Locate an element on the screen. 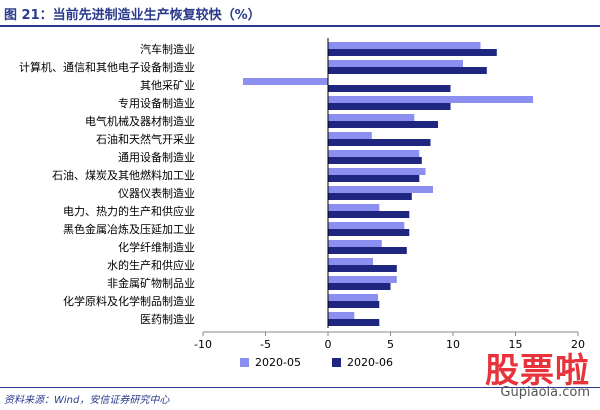 The image size is (600, 410). legend-label-2020-06: 2020-06 is located at coordinates (370, 362).